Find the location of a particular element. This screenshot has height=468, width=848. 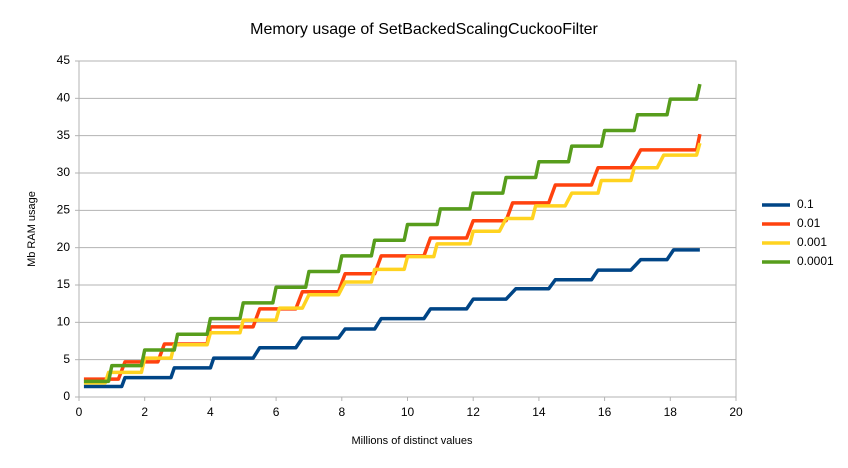

y-tick-label: 20 is located at coordinates (64, 247).